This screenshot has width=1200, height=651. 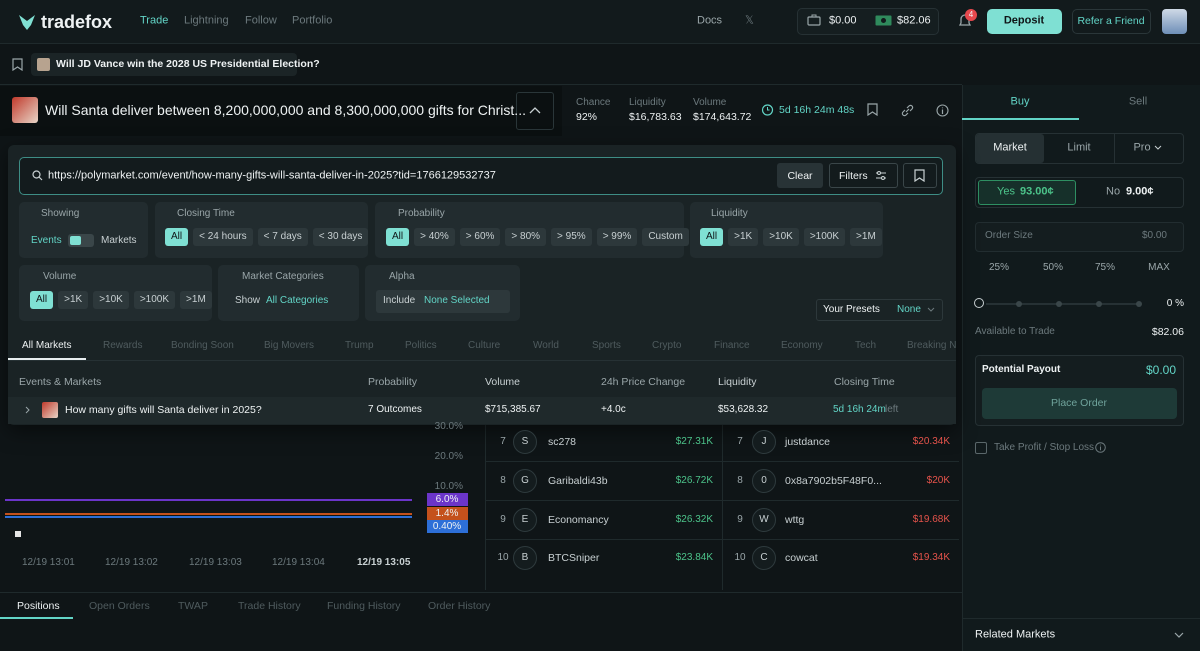 I want to click on quick-size: 50%, so click(x=1053, y=267).